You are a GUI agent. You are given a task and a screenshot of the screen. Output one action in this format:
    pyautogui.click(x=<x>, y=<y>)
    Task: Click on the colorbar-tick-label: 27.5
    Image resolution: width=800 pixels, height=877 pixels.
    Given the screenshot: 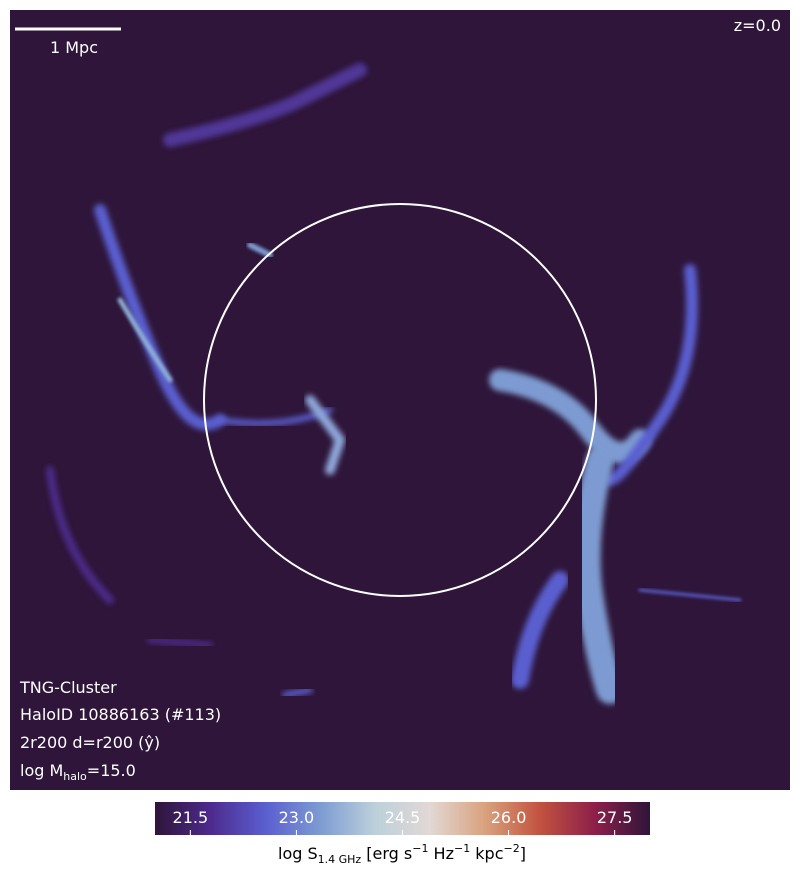 What is the action you would take?
    pyautogui.click(x=615, y=817)
    